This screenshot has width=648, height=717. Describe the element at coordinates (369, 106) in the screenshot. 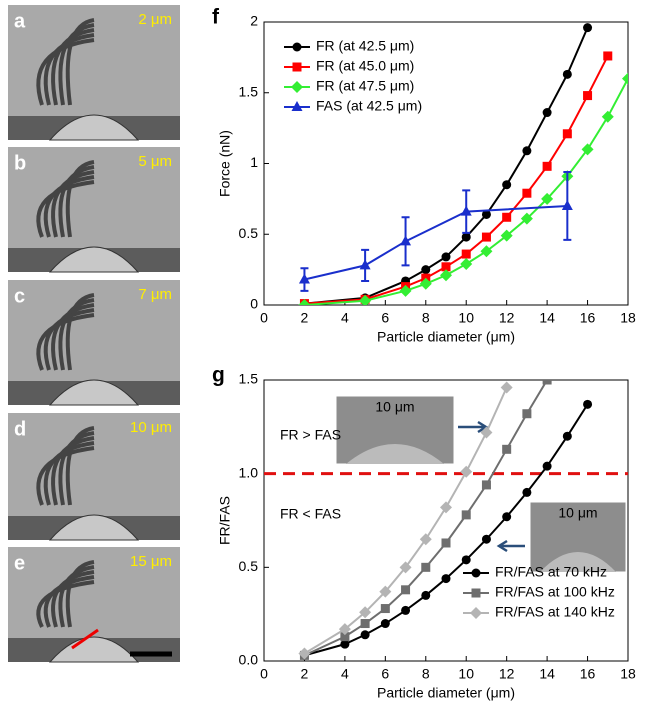

I see `legend-label: FAS (at 42.5 μm)` at that location.